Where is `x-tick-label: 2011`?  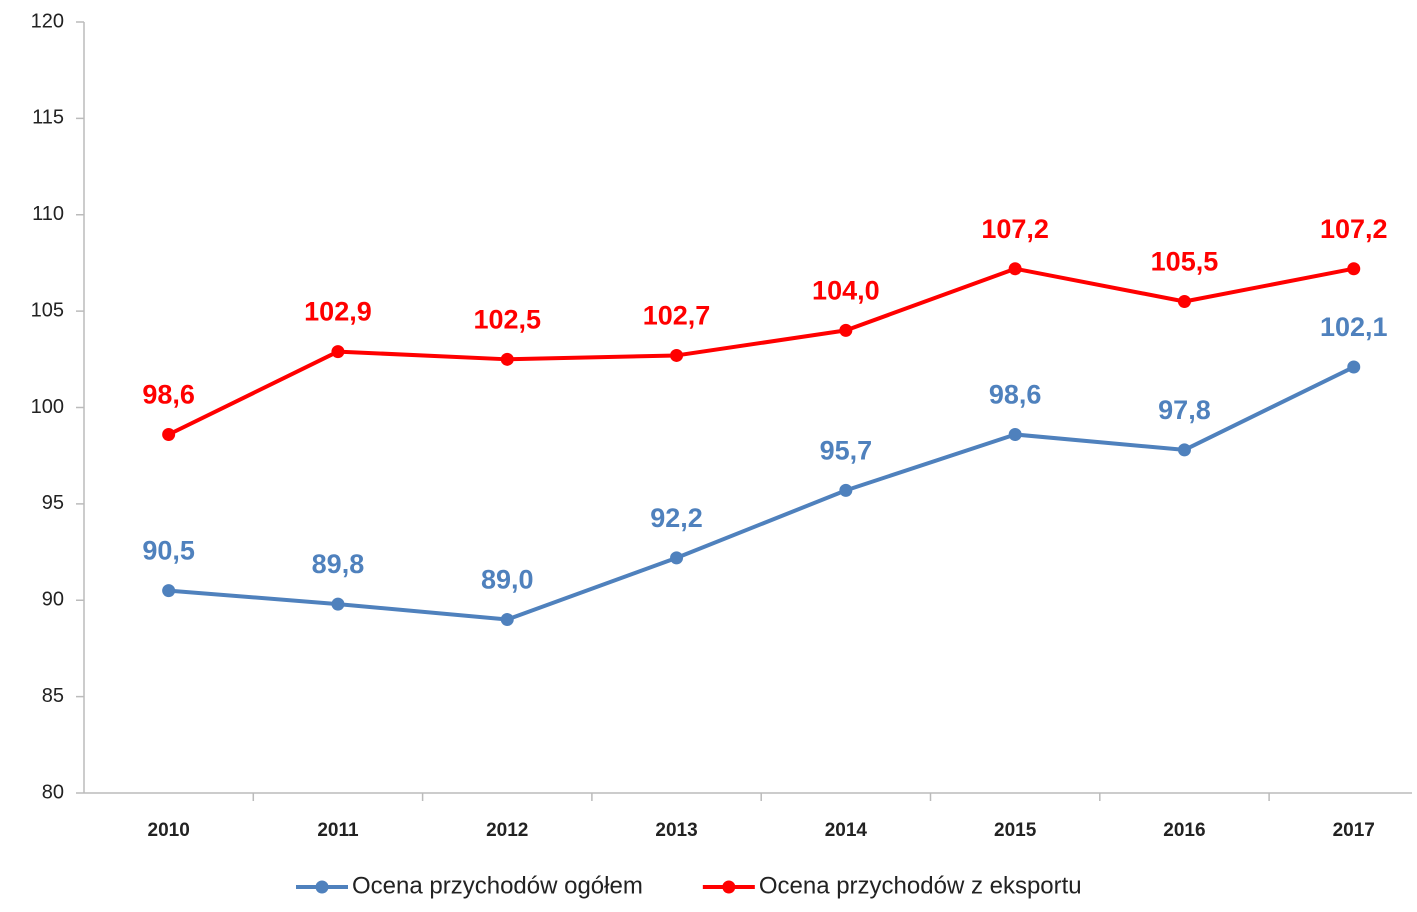 x-tick-label: 2011 is located at coordinates (338, 830).